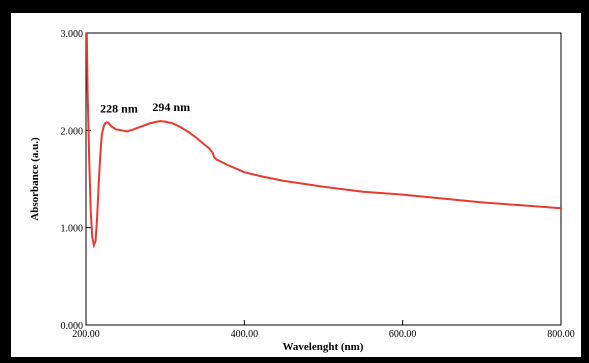 The height and width of the screenshot is (363, 589). I want to click on x-axis-title: Wavelenght (nm), so click(323, 347).